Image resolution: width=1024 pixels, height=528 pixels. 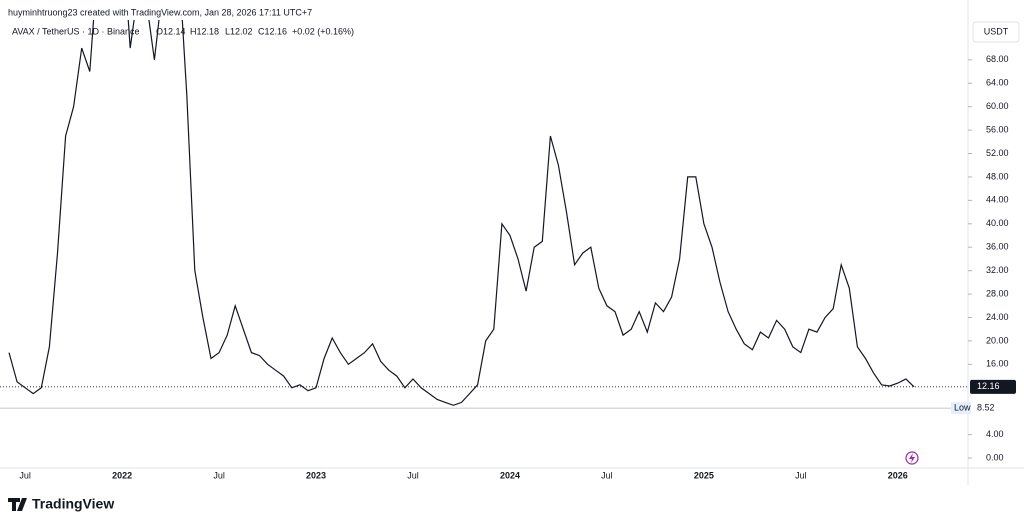 I want to click on y-tick-label: 4.00, so click(x=995, y=434).